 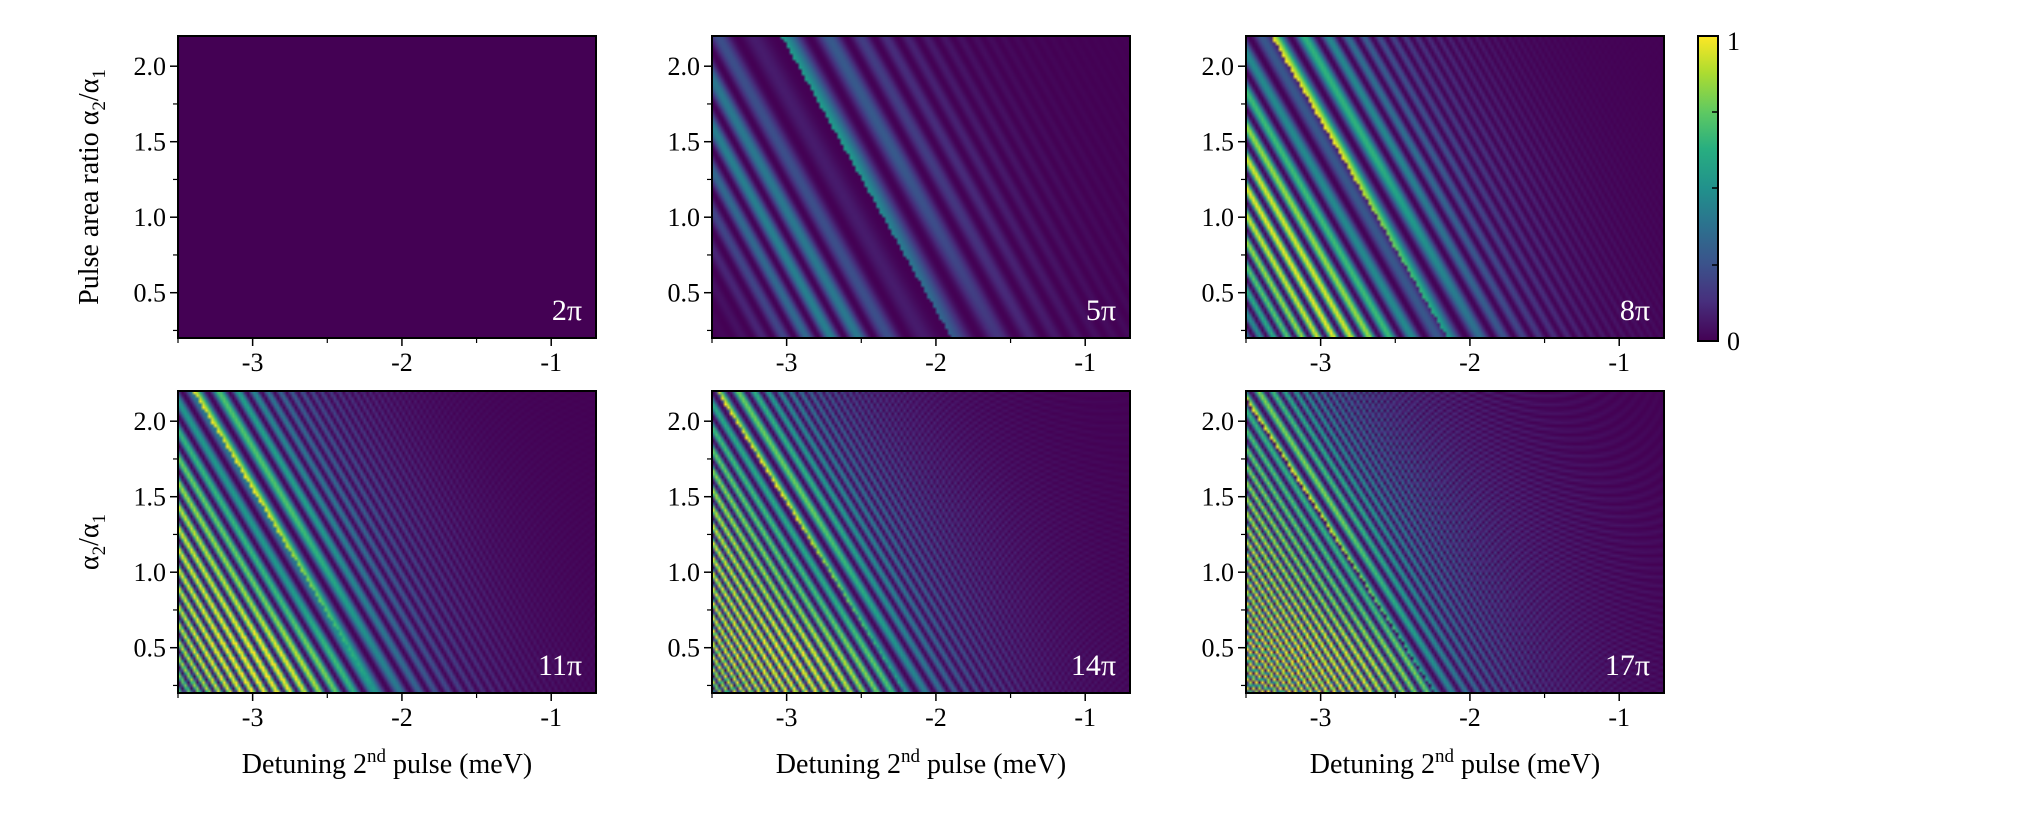 I want to click on y-axis-label: Pulse area ratio α2/α1, so click(x=92, y=187).